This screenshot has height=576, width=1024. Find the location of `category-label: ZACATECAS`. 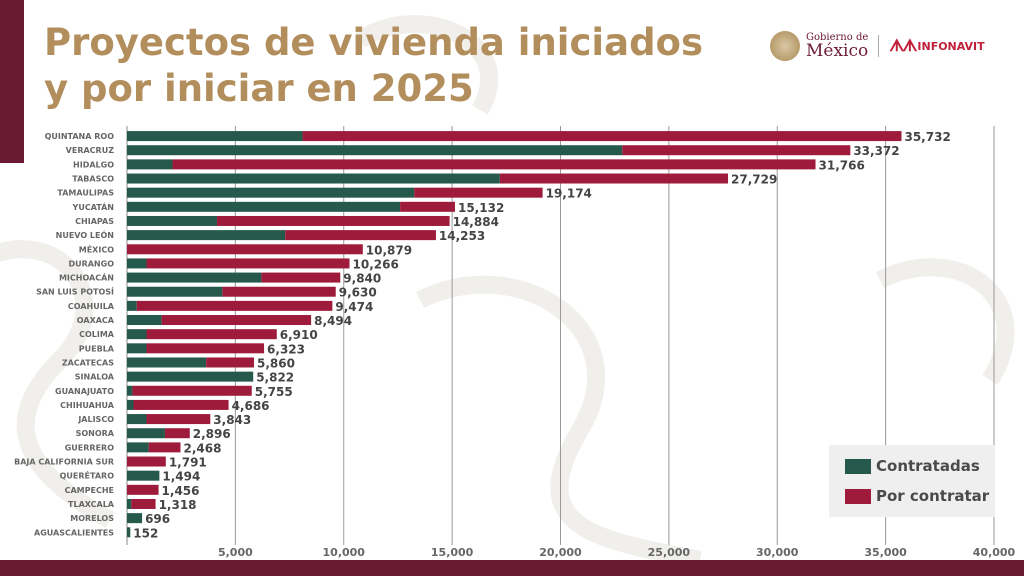

category-label: ZACATECAS is located at coordinates (88, 362).